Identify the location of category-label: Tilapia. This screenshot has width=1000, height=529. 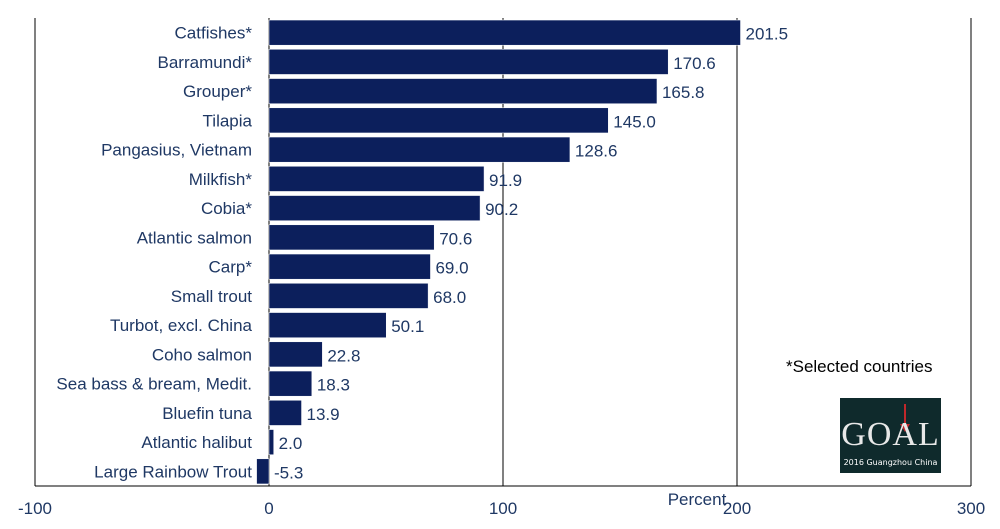
(228, 120).